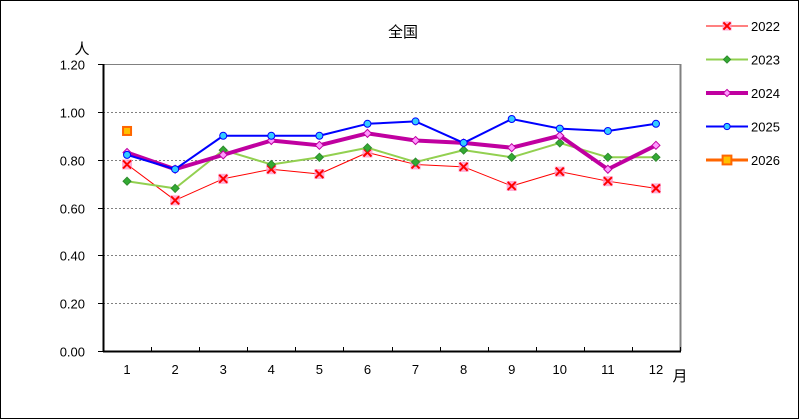 The height and width of the screenshot is (419, 799). Describe the element at coordinates (765, 160) in the screenshot. I see `legend-label: 2026` at that location.